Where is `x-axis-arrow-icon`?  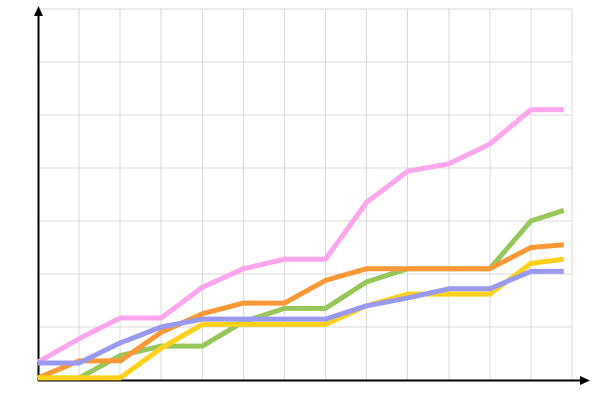
x-axis-arrow-icon is located at coordinates (585, 380).